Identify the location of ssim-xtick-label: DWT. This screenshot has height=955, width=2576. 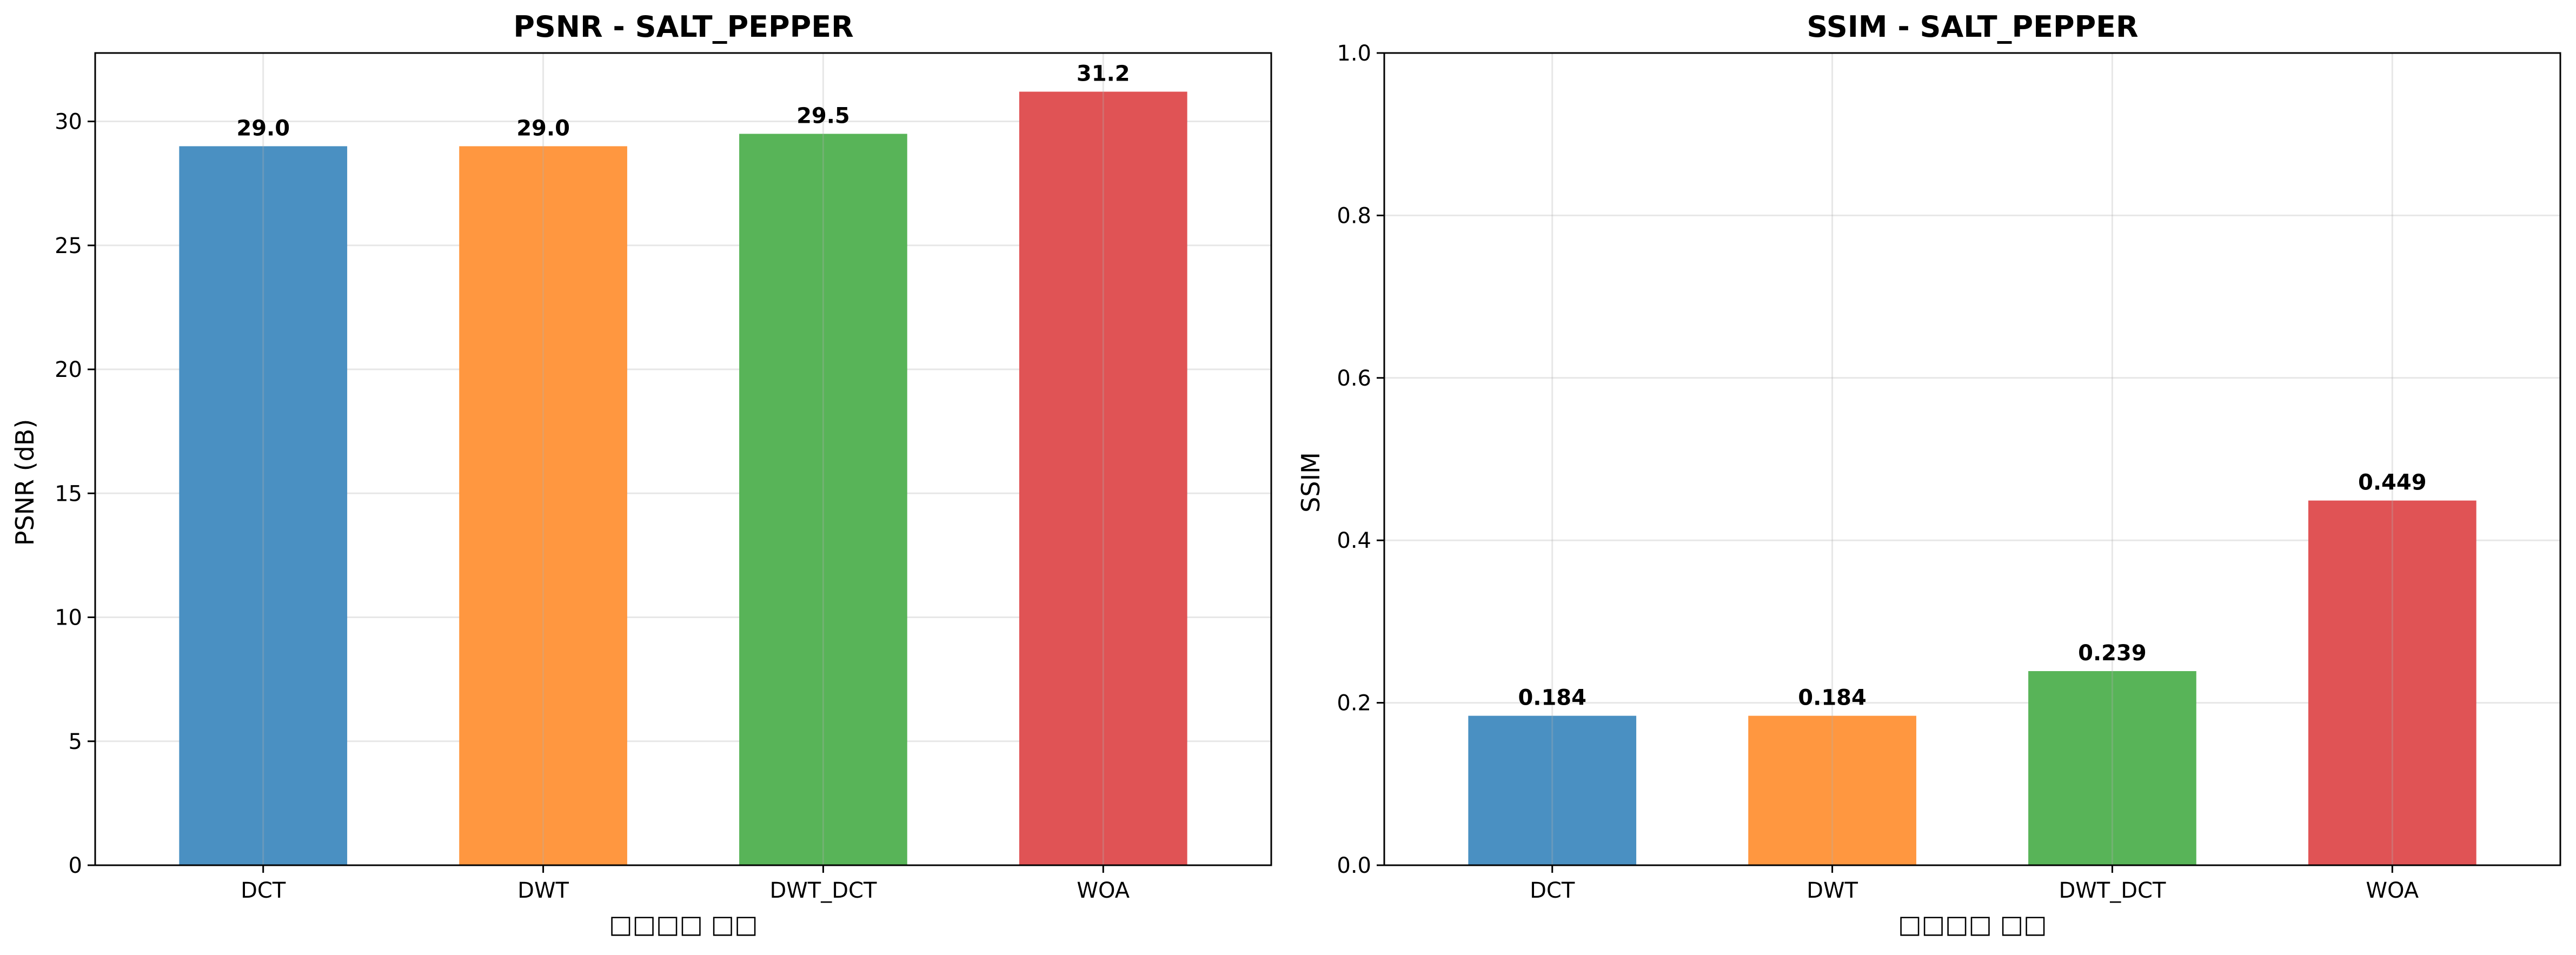
(1832, 890).